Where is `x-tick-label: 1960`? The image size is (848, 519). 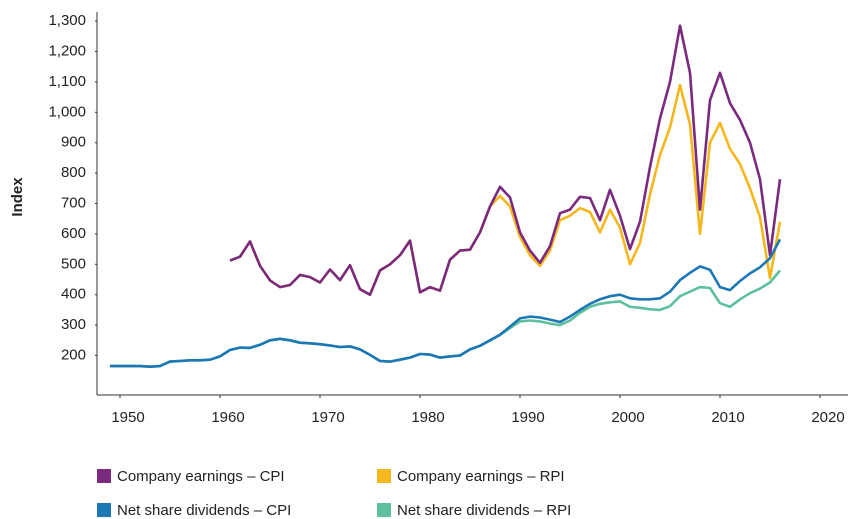 x-tick-label: 1960 is located at coordinates (227, 417).